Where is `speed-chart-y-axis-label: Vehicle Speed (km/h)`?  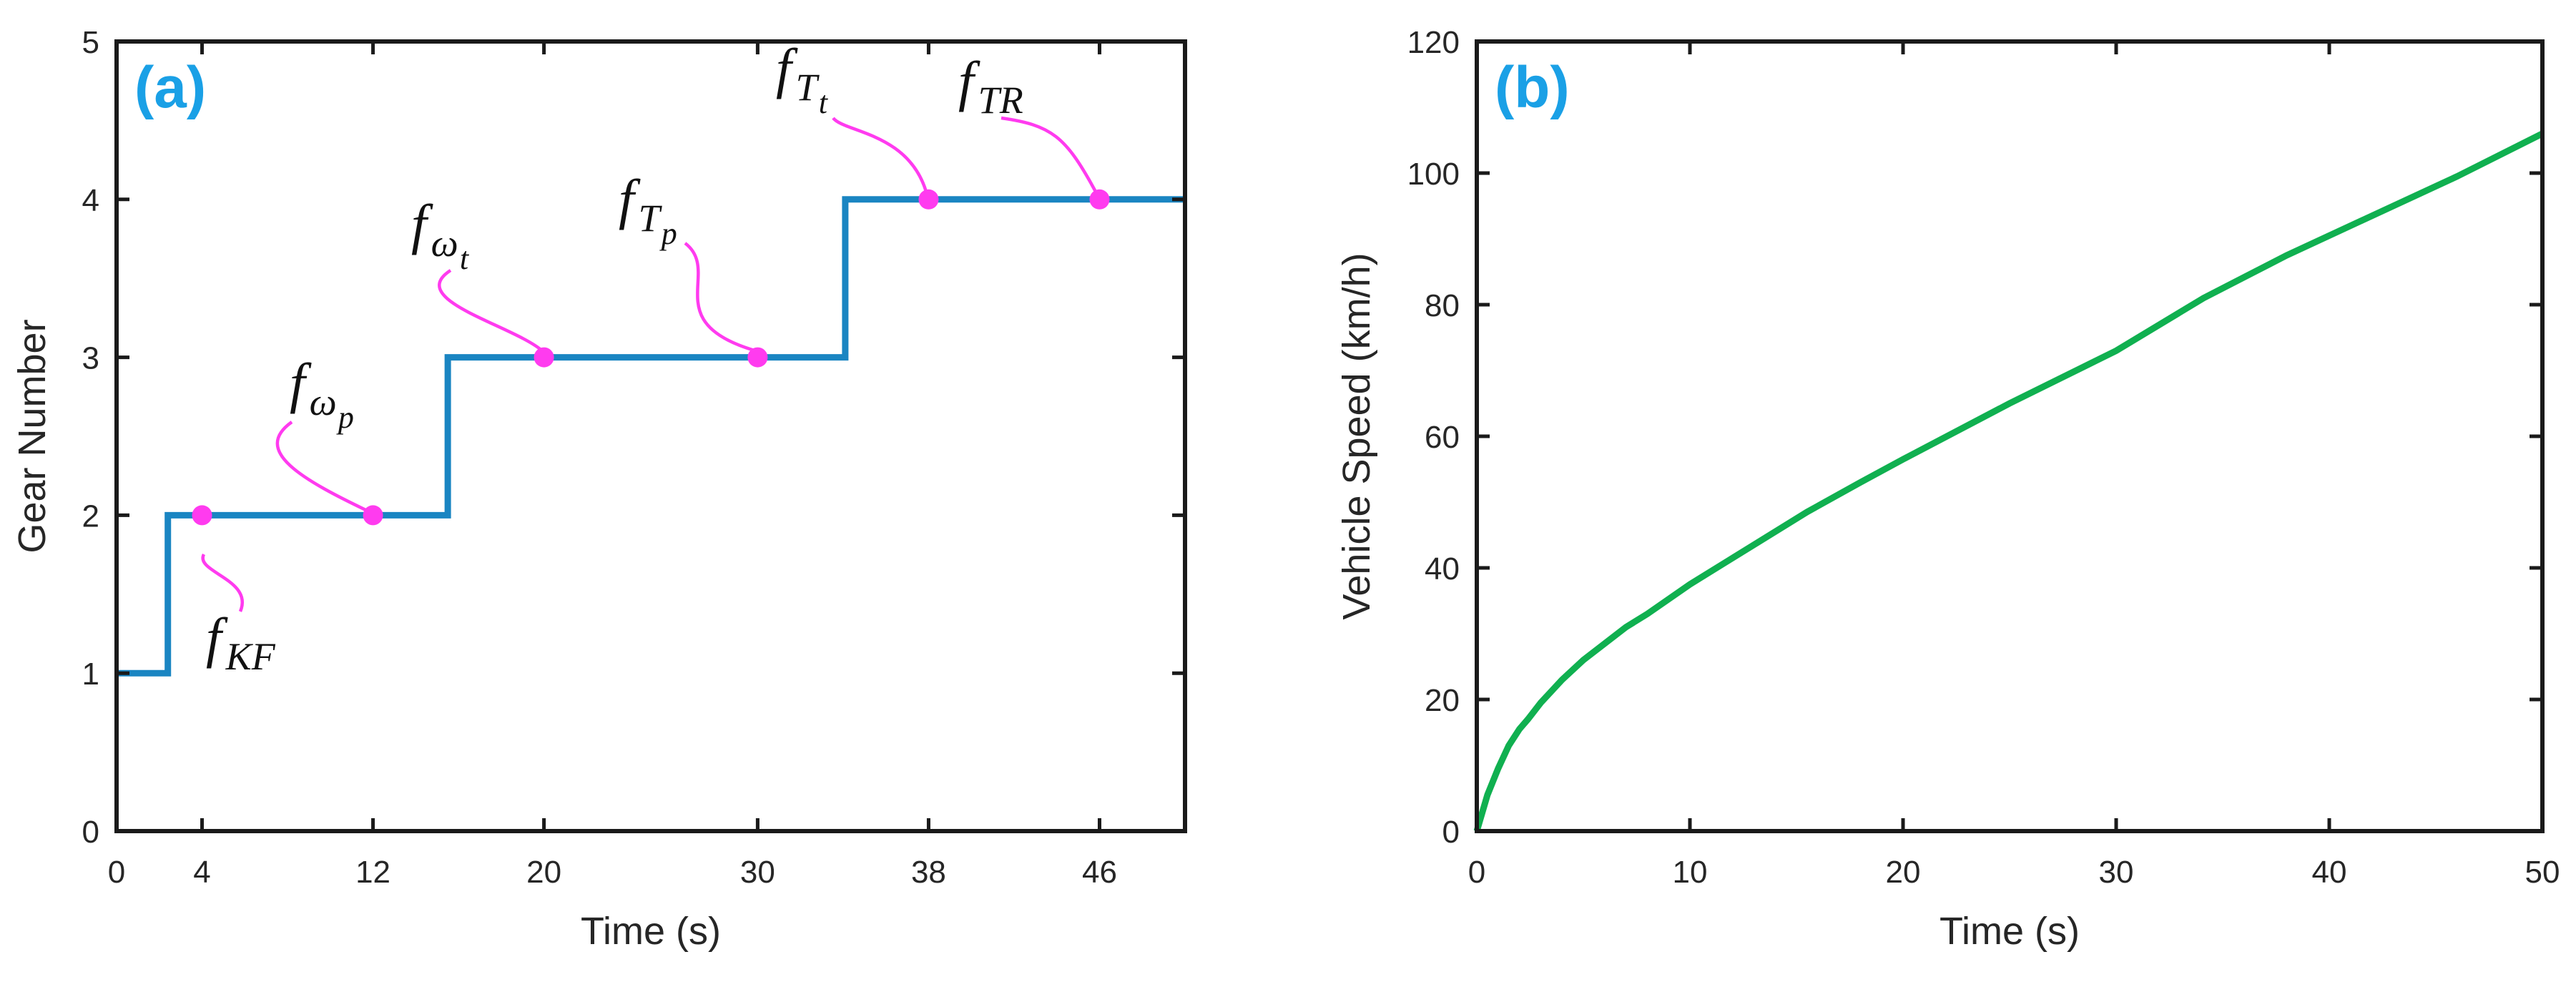 speed-chart-y-axis-label: Vehicle Speed (km/h) is located at coordinates (1356, 435).